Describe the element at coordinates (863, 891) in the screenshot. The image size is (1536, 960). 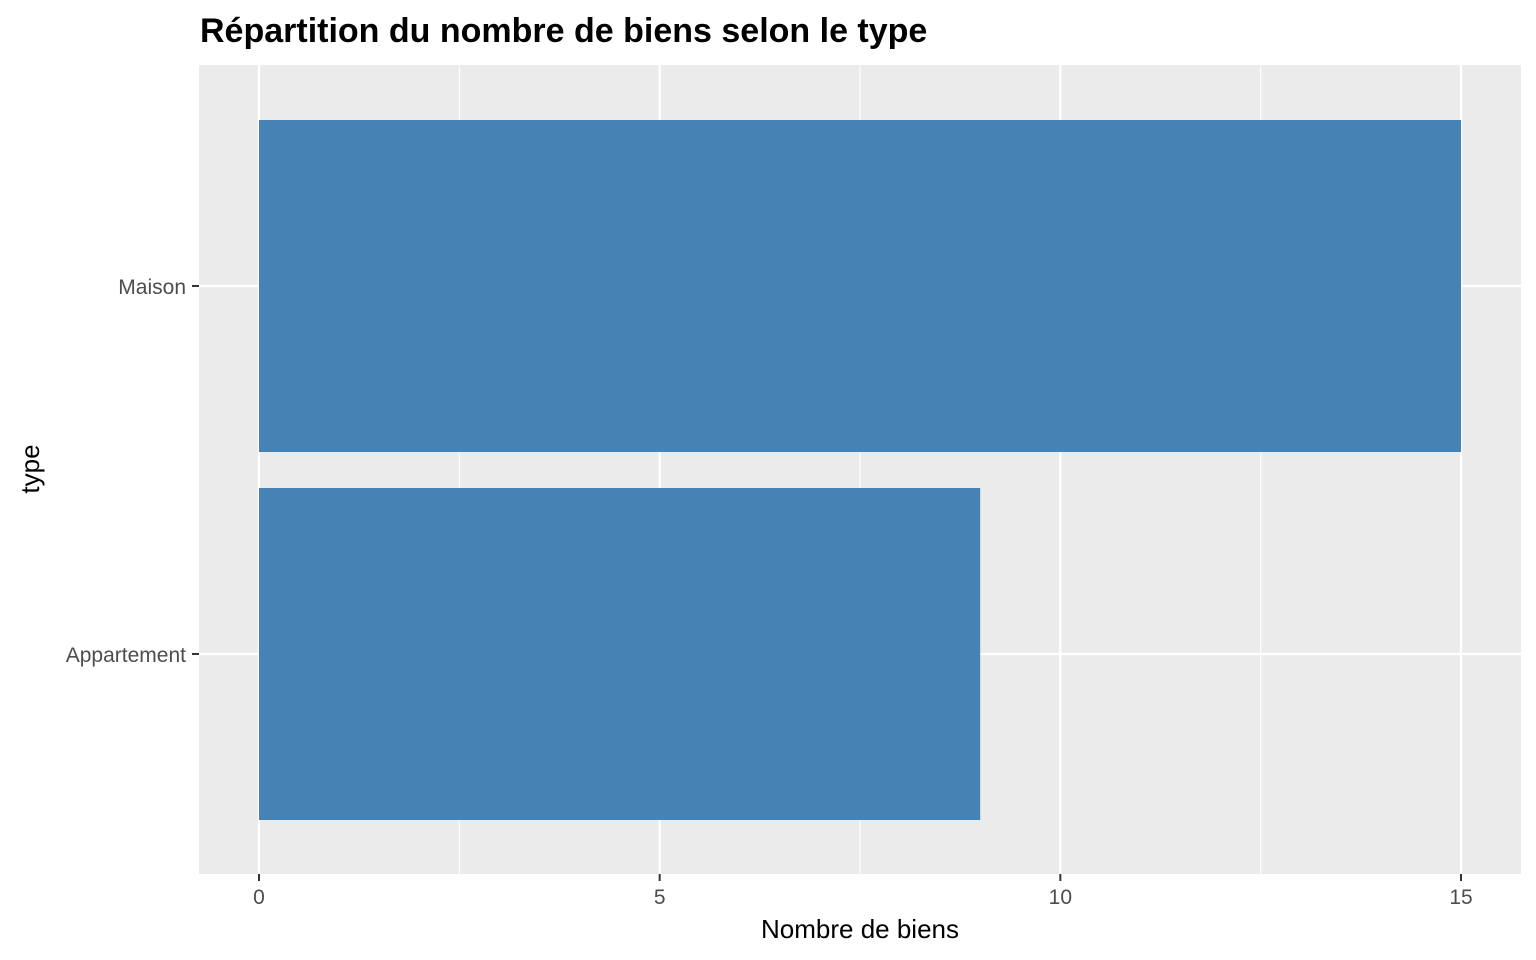
I see `x-axis: 0 5 10 15` at that location.